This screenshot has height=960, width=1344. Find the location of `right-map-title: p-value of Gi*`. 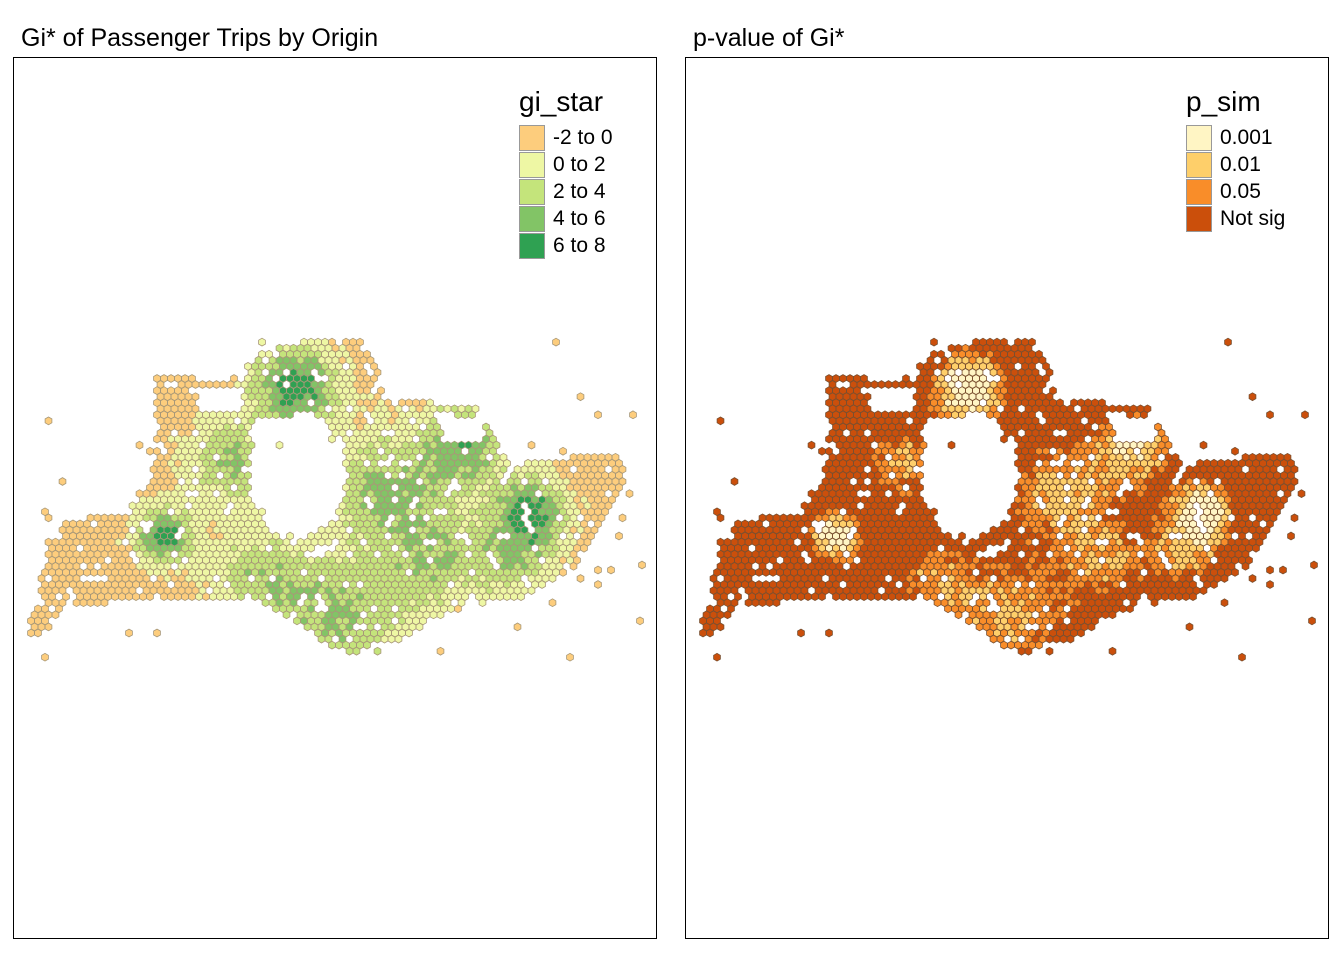

right-map-title: p-value of Gi* is located at coordinates (769, 38).